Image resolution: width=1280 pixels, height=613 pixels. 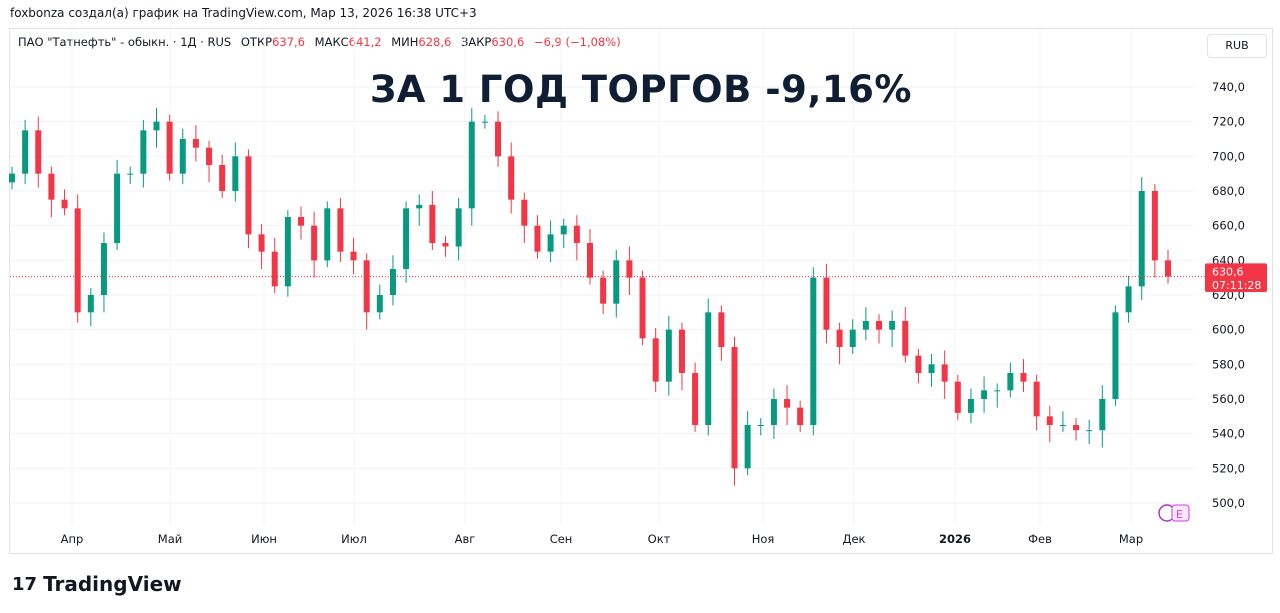 What do you see at coordinates (170, 539) in the screenshot?
I see `x-tick-label: Май` at bounding box center [170, 539].